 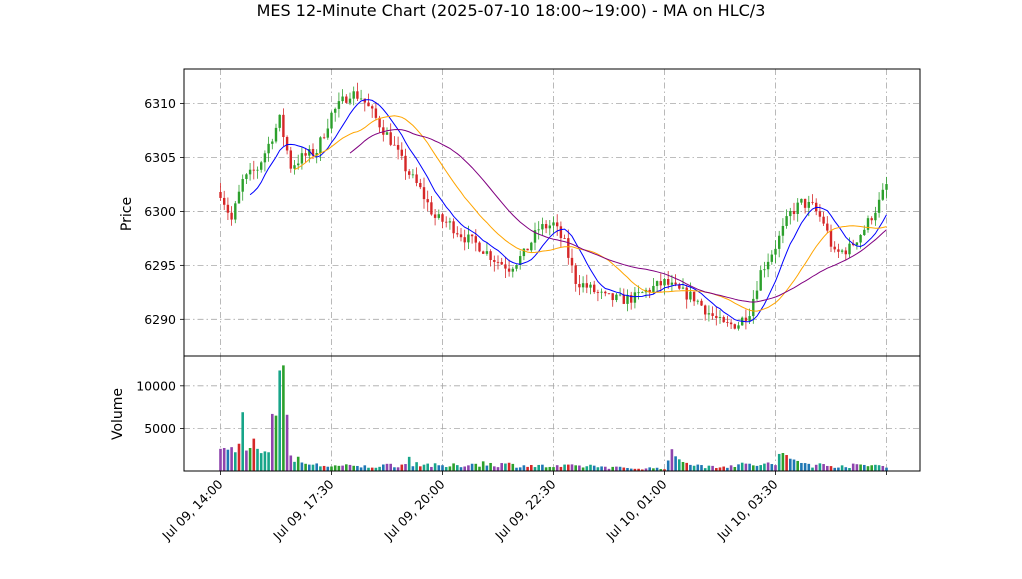 I want to click on price-tick-label: 6310, so click(x=160, y=103).